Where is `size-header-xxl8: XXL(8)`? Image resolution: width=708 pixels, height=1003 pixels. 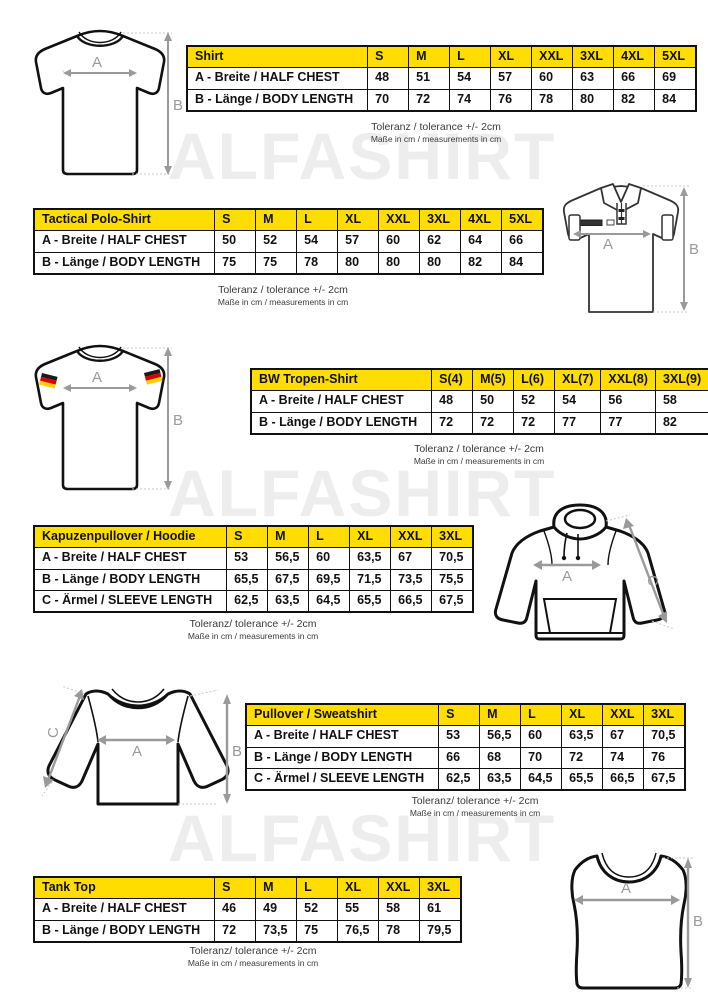
size-header-xxl8: XXL(8) is located at coordinates (628, 380).